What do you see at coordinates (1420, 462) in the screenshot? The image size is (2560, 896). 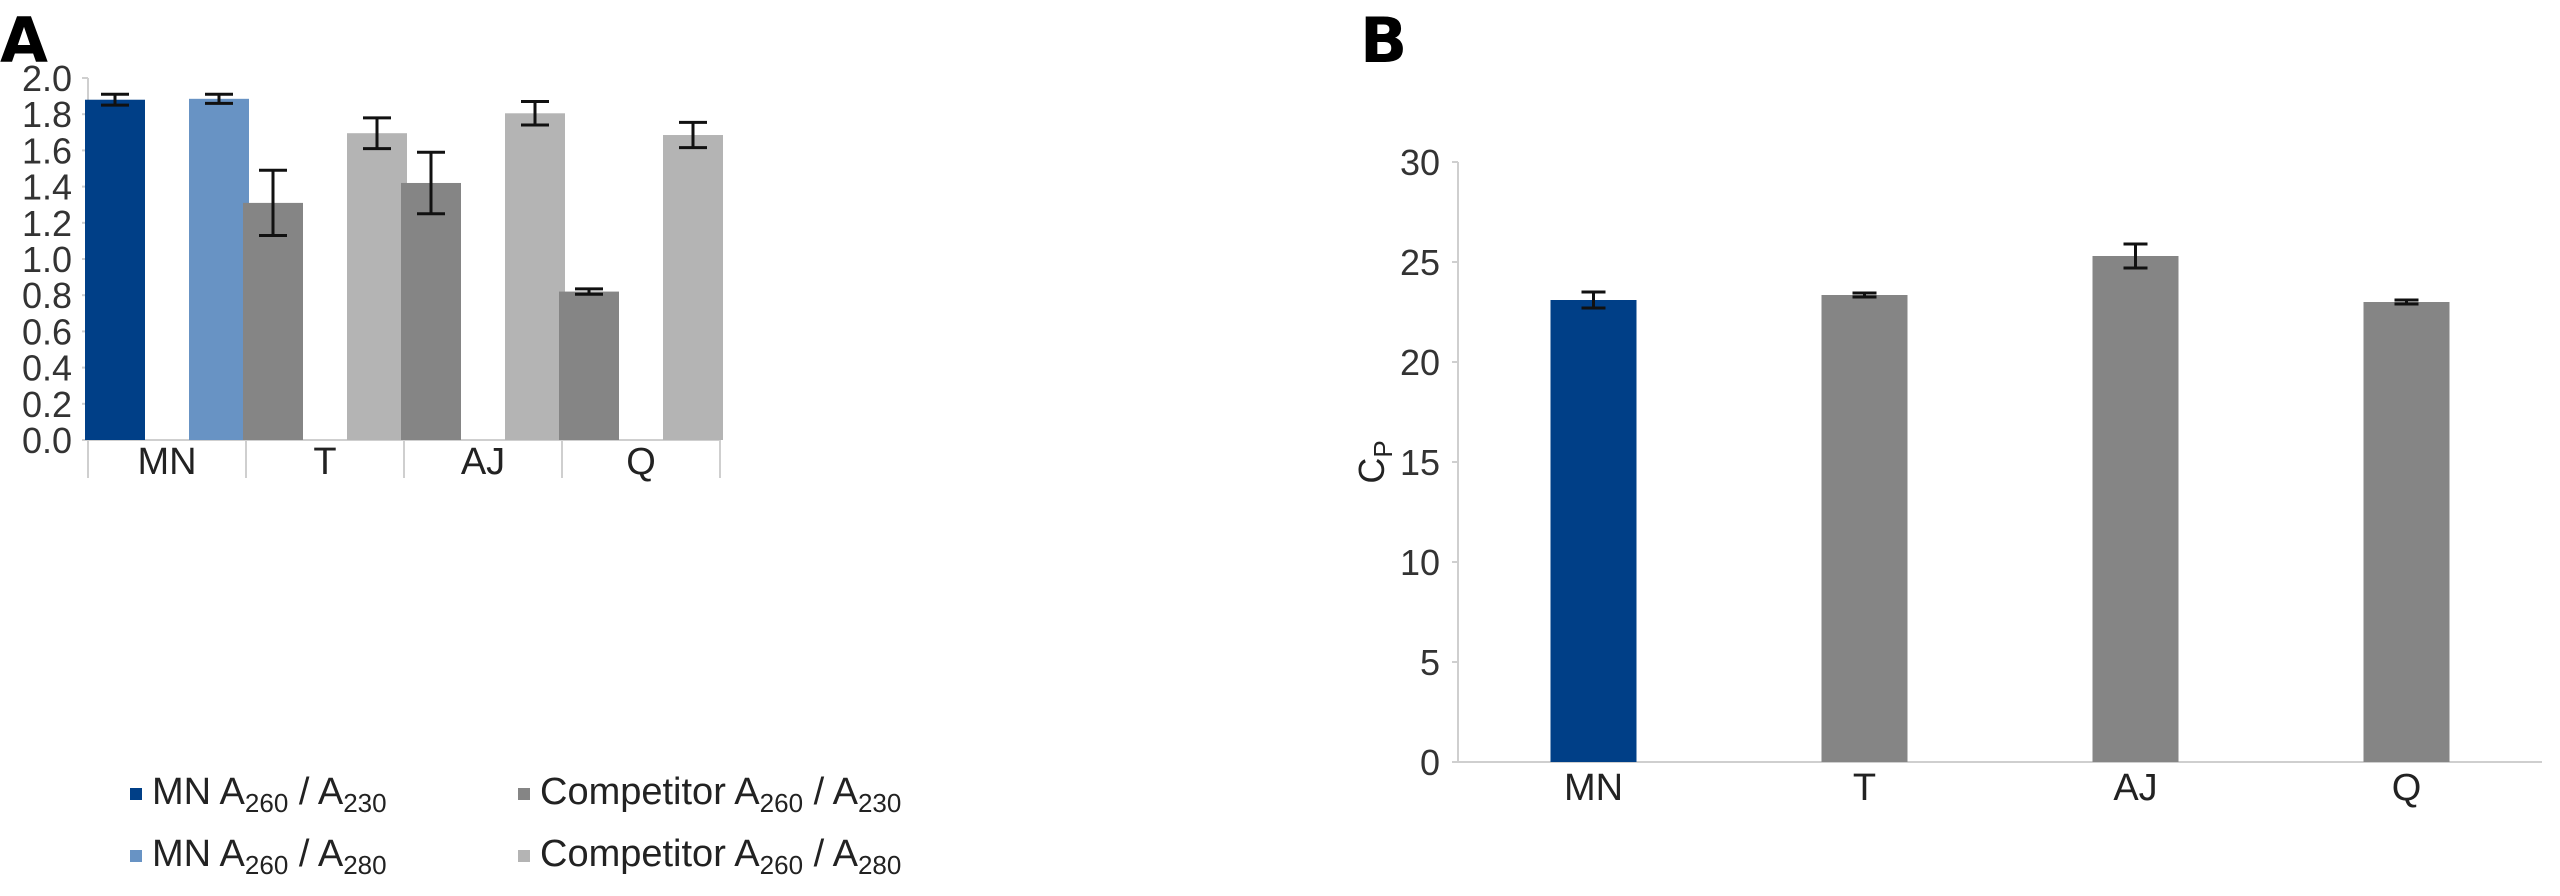 I see `y-tick-label: 15` at bounding box center [1420, 462].